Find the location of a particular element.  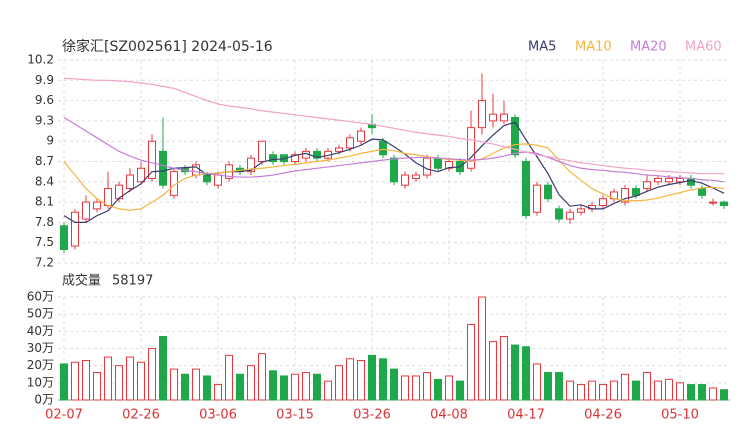

legend-label: MA60 is located at coordinates (703, 47).